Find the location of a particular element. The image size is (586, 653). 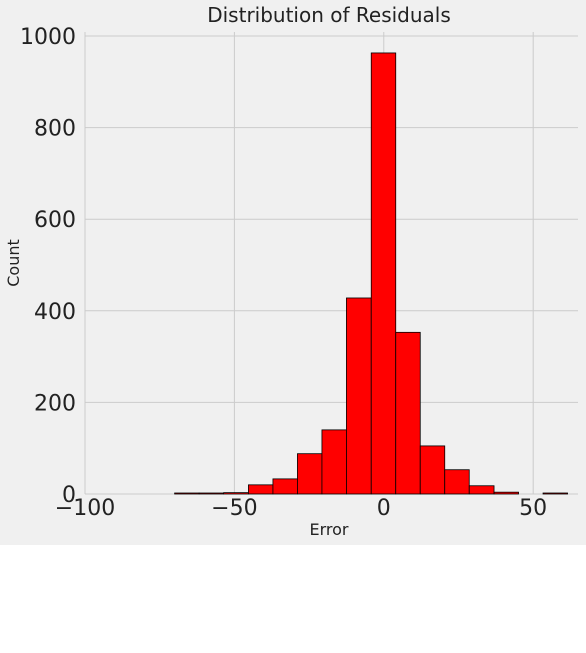

x-tick-label: 0 is located at coordinates (384, 508).